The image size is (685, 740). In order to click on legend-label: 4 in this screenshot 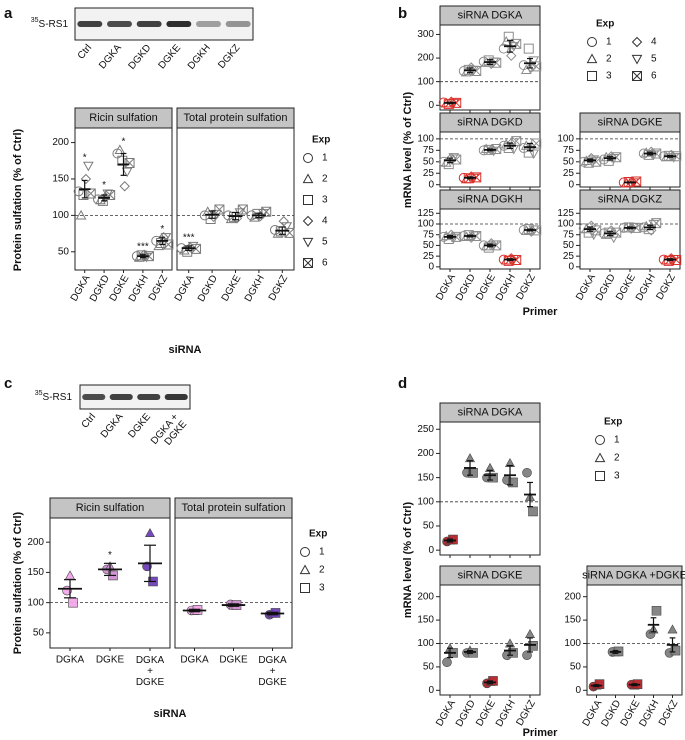, I will do `click(325, 221)`.